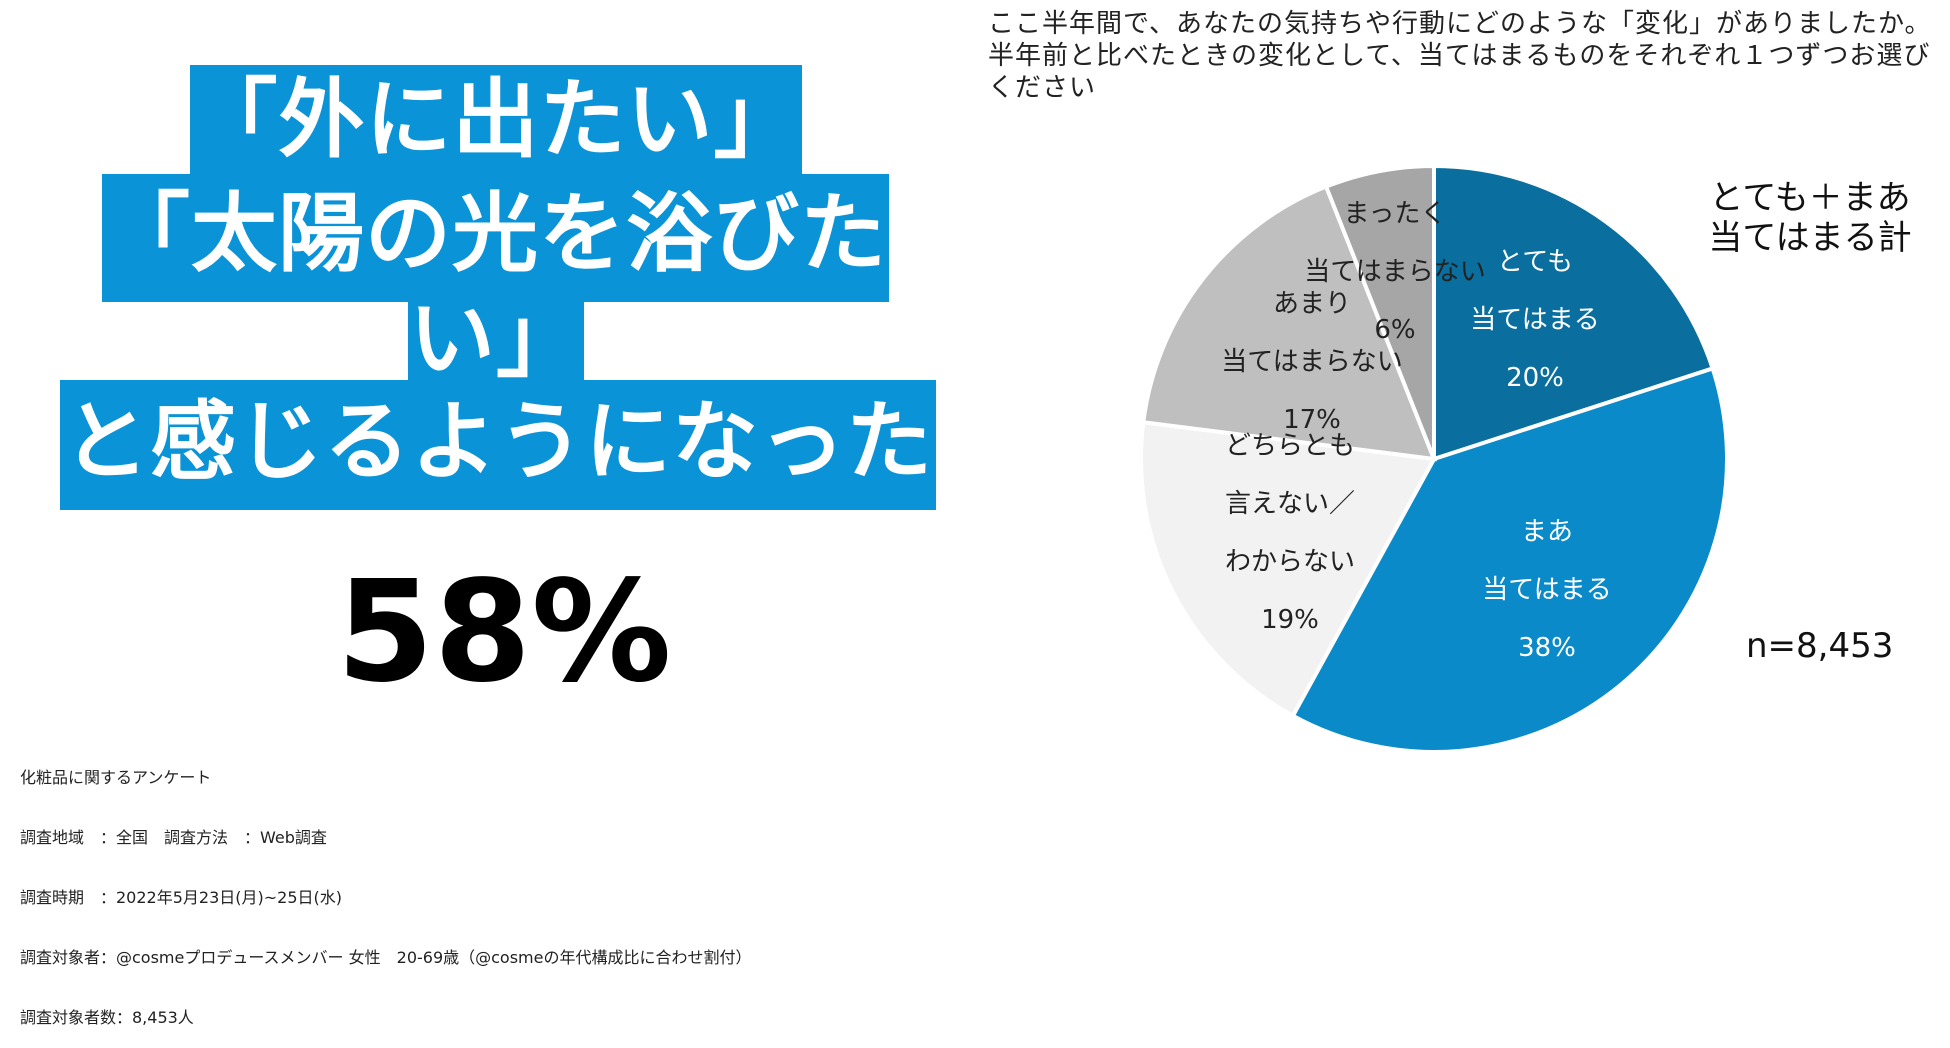 The width and height of the screenshot is (1950, 1048). What do you see at coordinates (107, 1017) in the screenshot?
I see `survey-info-line: 調査対象者数：8,453人` at bounding box center [107, 1017].